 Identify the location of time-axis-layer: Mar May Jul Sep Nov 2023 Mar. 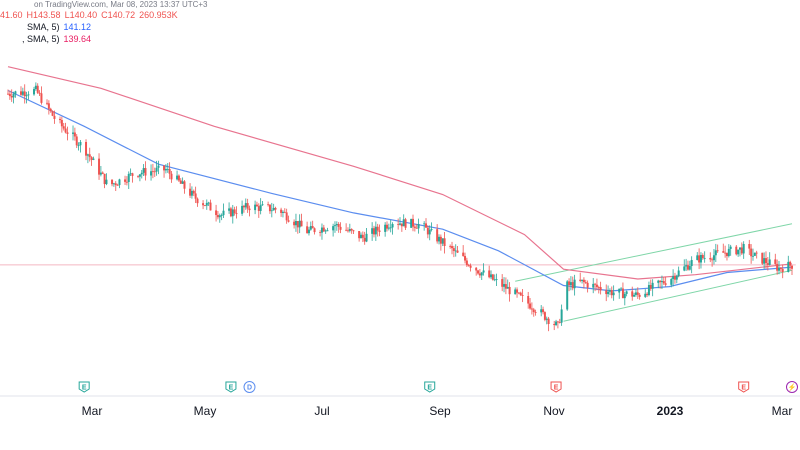
(437, 411).